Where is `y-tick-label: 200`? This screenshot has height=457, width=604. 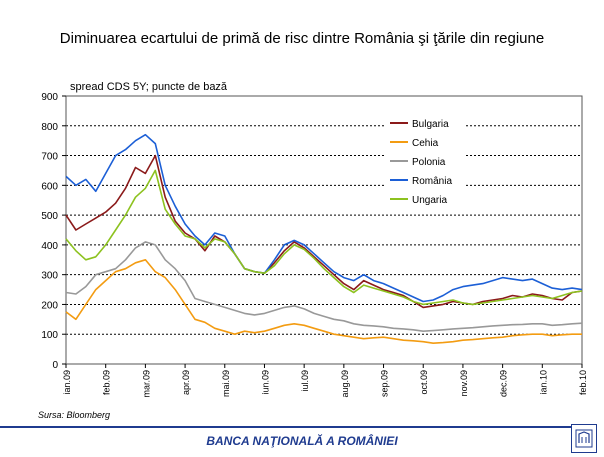 y-tick-label: 200 is located at coordinates (49, 305).